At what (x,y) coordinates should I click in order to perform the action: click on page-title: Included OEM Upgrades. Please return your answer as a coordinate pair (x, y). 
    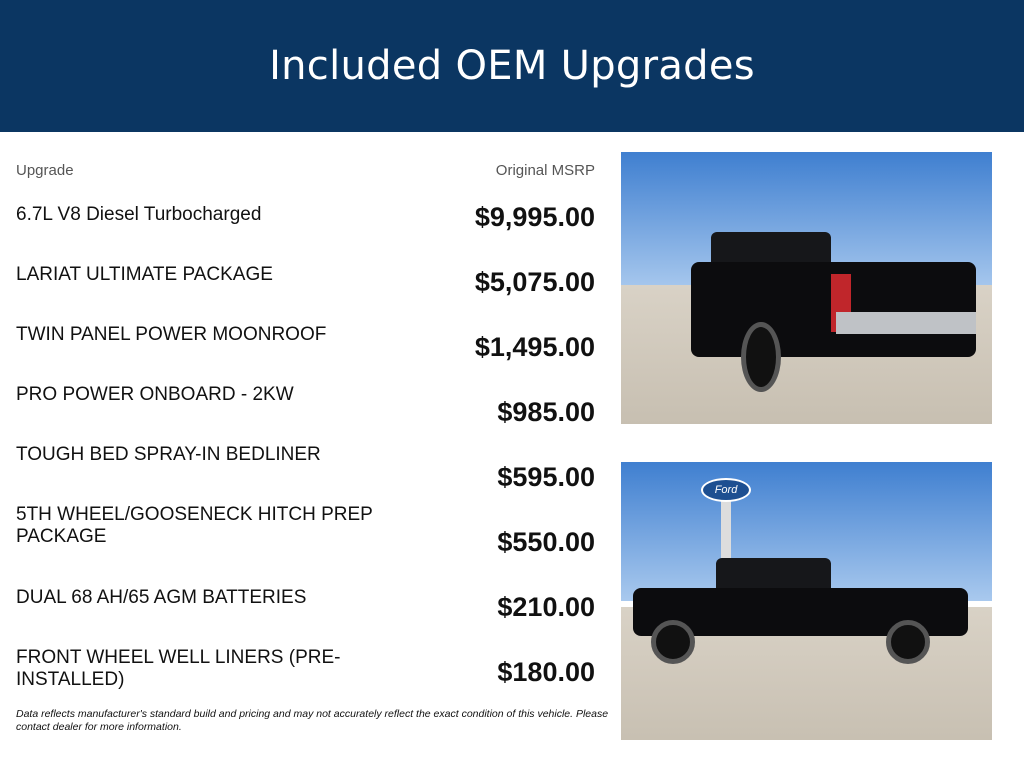
    Looking at the image, I should click on (512, 66).